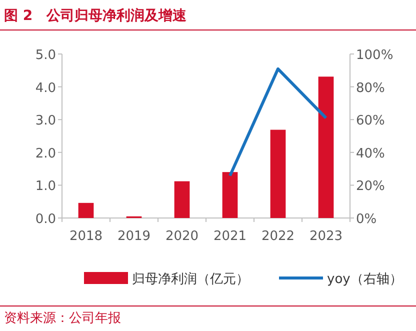  Describe the element at coordinates (45, 186) in the screenshot. I see `y-tick-label: 1.0` at that location.